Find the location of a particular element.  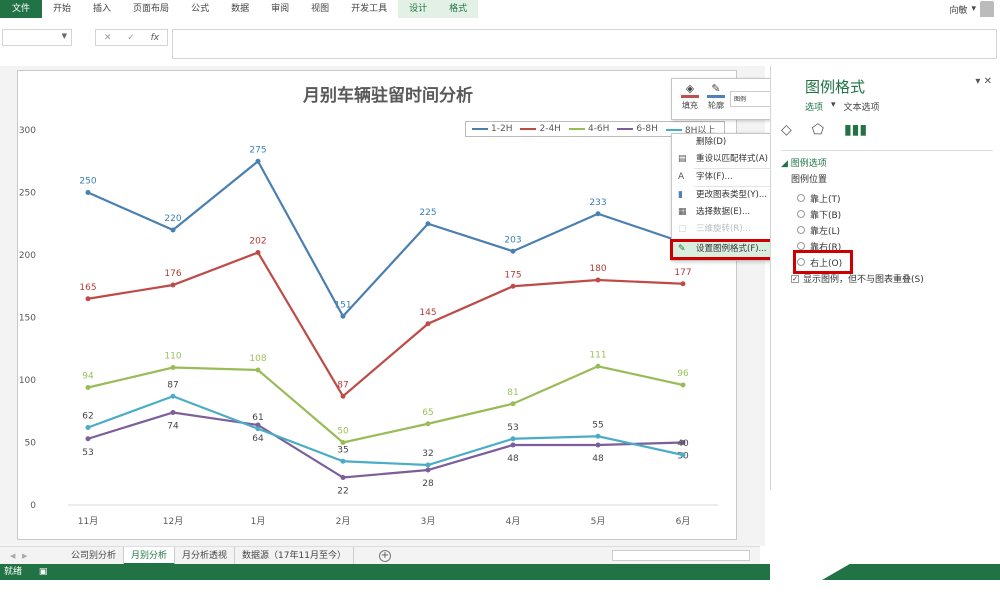

sheet-tab-monthly: 月别分析 is located at coordinates (150, 555).